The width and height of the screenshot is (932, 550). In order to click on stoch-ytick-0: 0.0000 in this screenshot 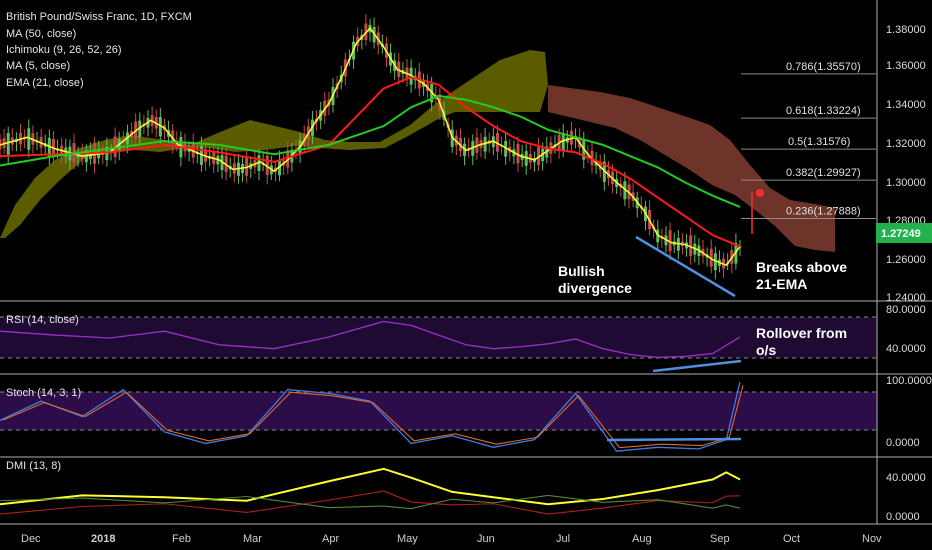, I will do `click(903, 443)`.